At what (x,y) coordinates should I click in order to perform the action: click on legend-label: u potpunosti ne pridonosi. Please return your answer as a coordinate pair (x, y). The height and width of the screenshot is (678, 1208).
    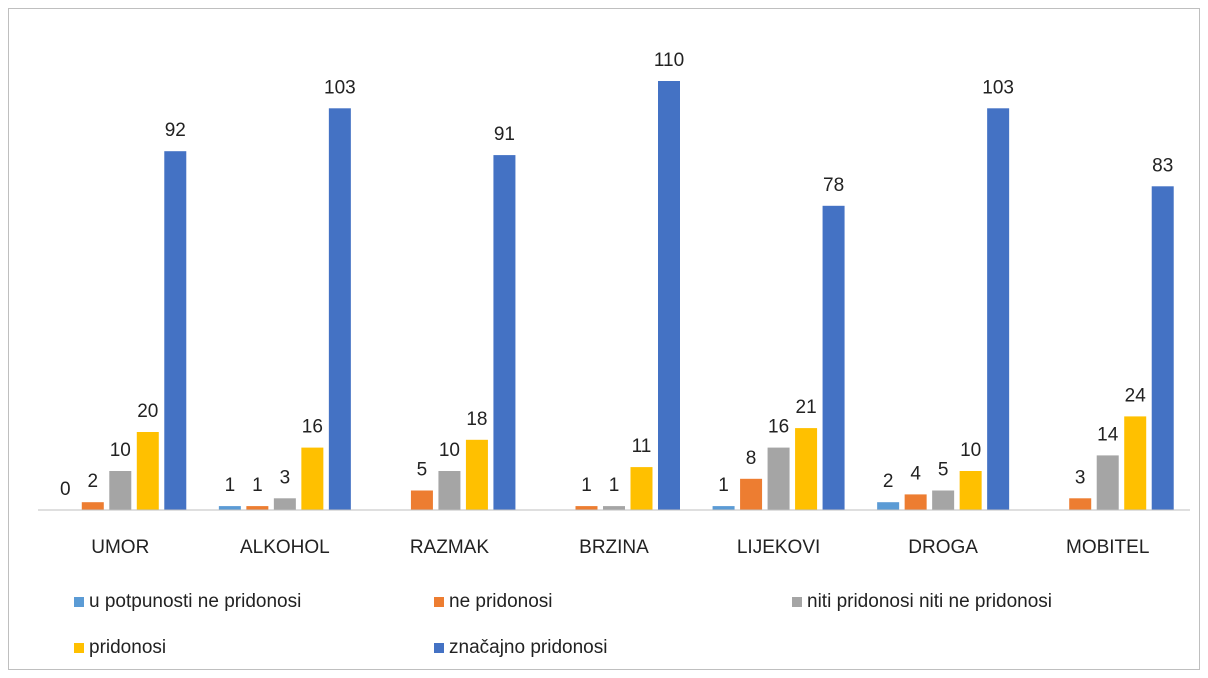
    Looking at the image, I should click on (195, 601).